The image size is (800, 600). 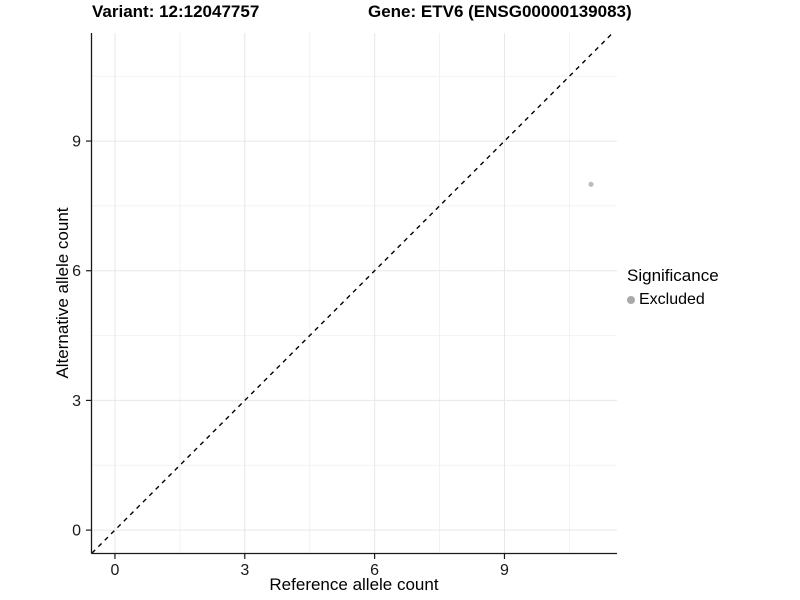 I want to click on legend-title: Significance, so click(x=673, y=275).